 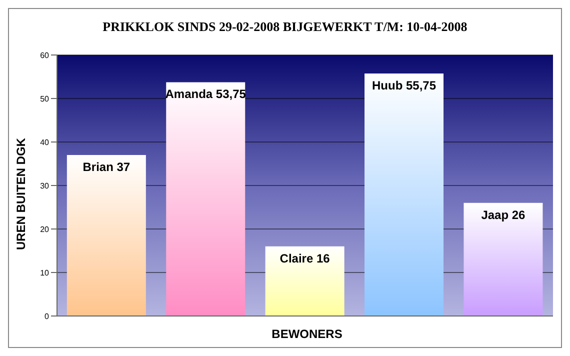 What do you see at coordinates (45, 99) in the screenshot?
I see `y-tick-label: 50` at bounding box center [45, 99].